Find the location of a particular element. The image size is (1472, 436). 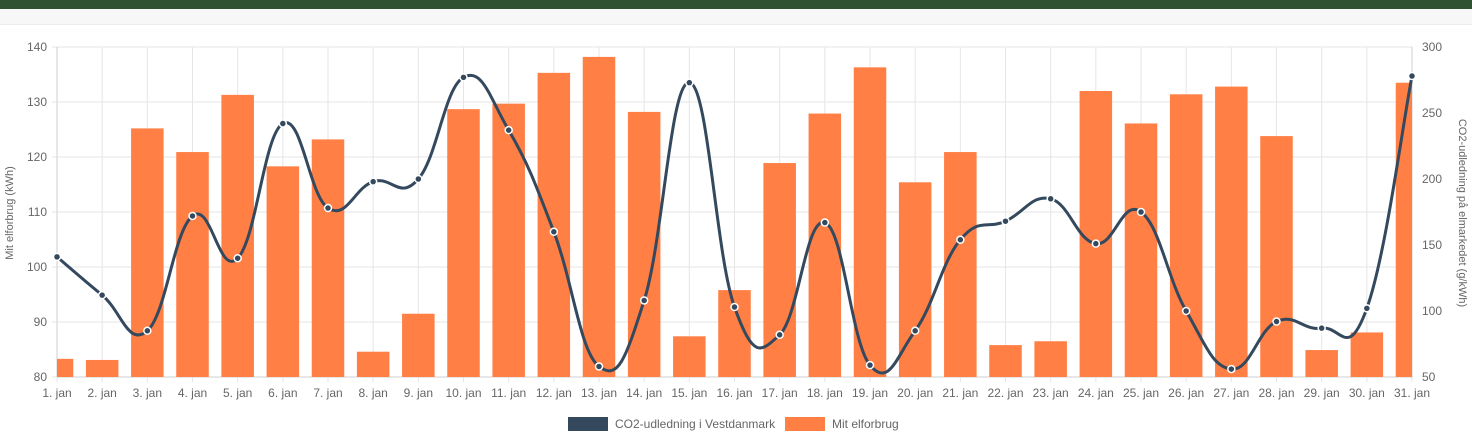

x-tick-label: 18. jan is located at coordinates (825, 393).